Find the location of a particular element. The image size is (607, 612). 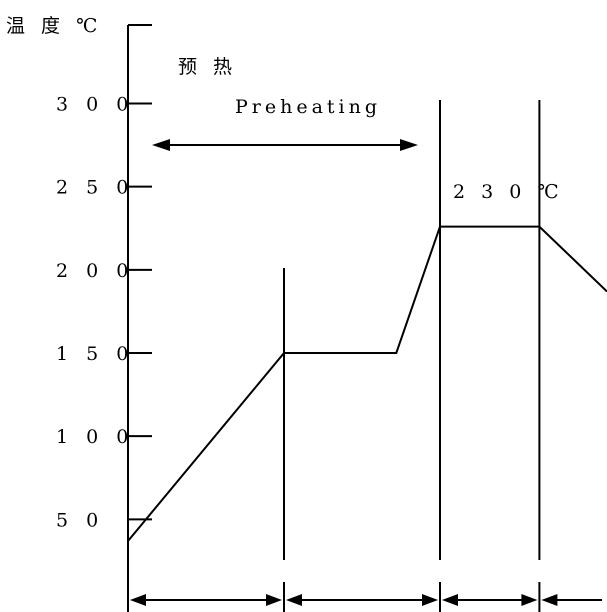

y-axis-title: 温 度 ℃ is located at coordinates (54, 26).